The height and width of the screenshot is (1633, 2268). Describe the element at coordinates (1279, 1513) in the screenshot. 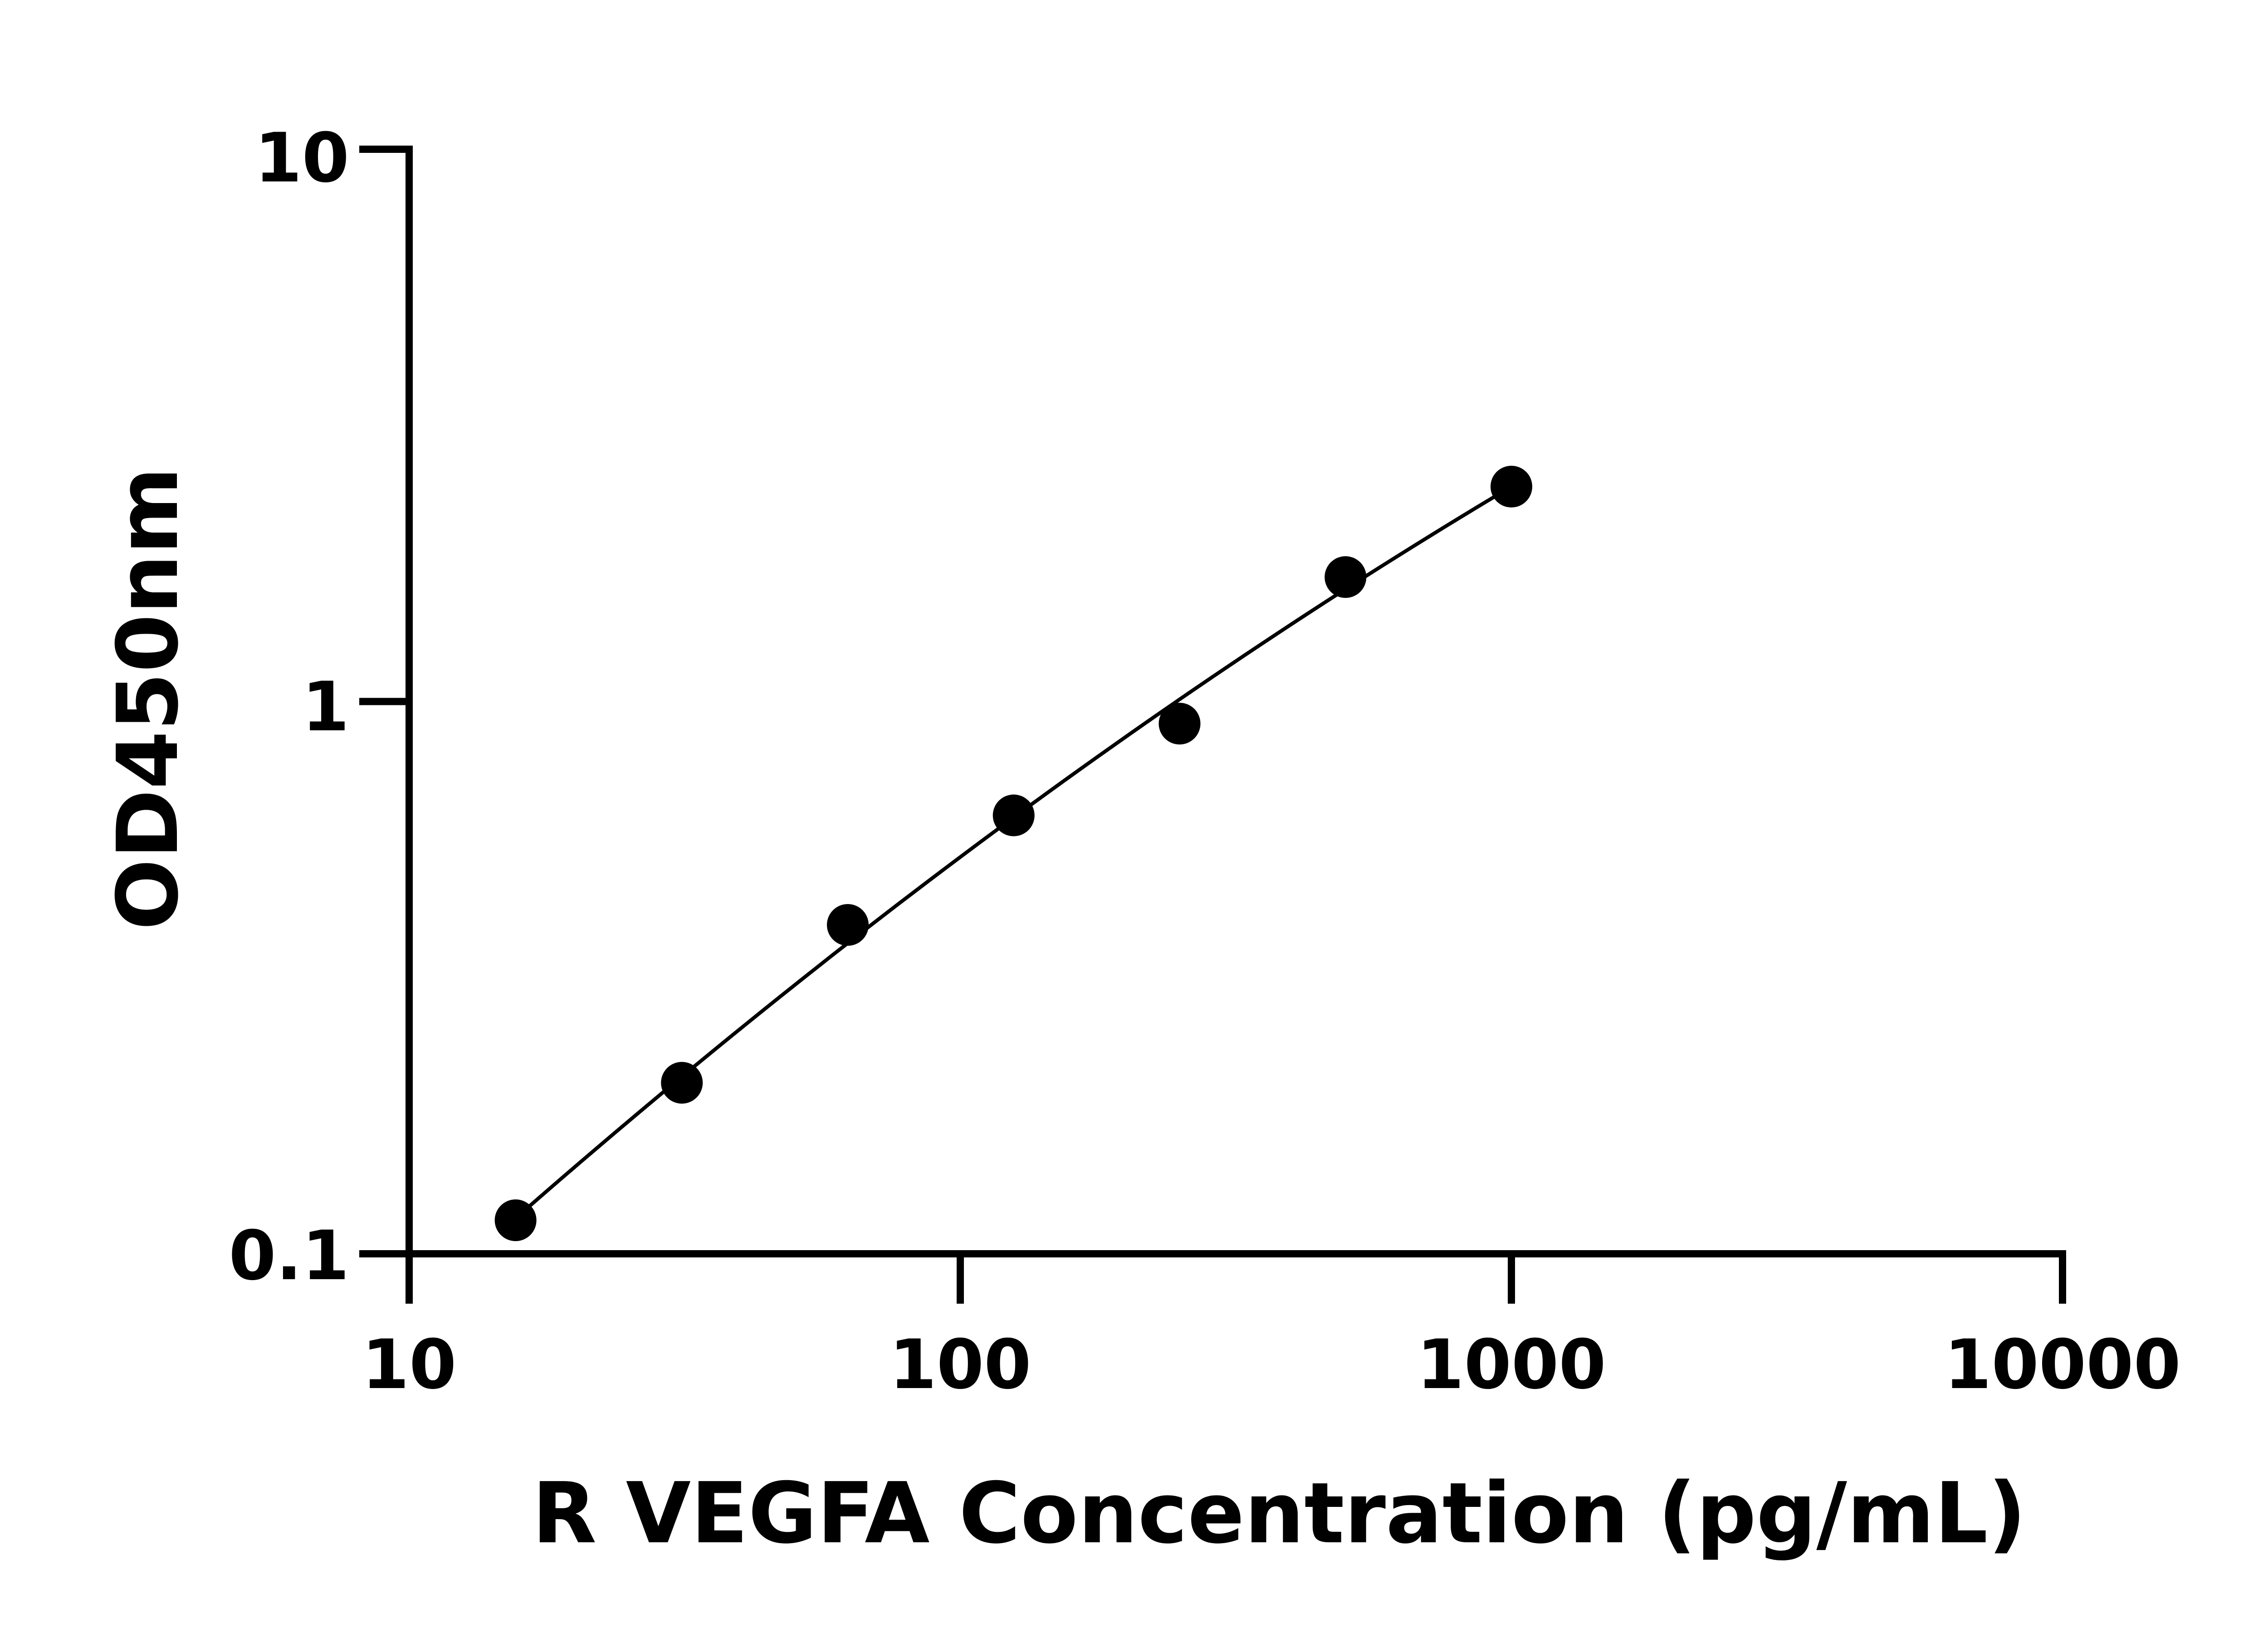

I see `x-axis-label: R VEGFA Concentration (pg/mL)` at that location.